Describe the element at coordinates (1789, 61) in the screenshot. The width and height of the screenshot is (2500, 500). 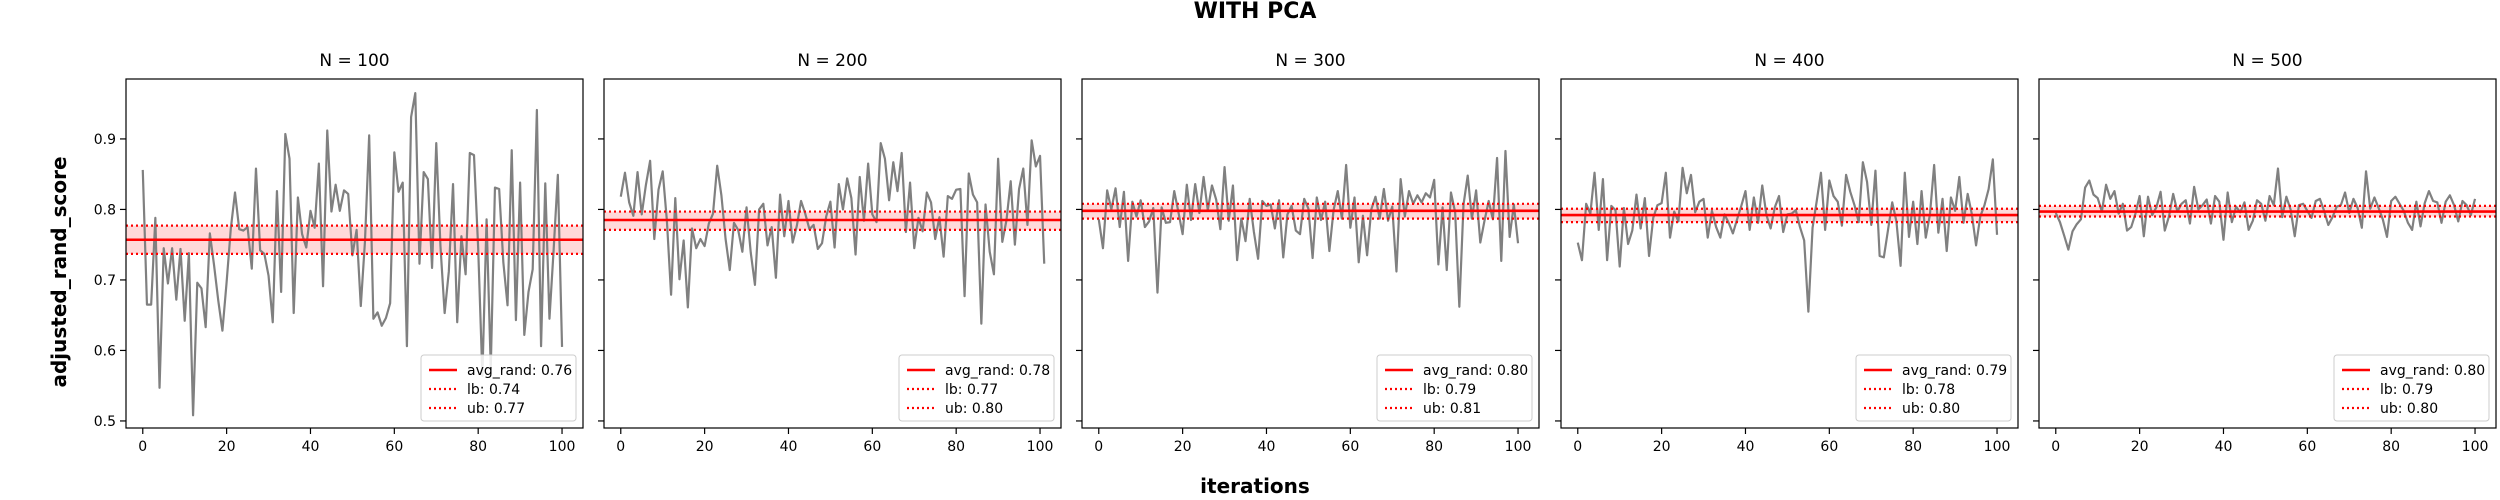
I see `panel-title: N = 400` at that location.